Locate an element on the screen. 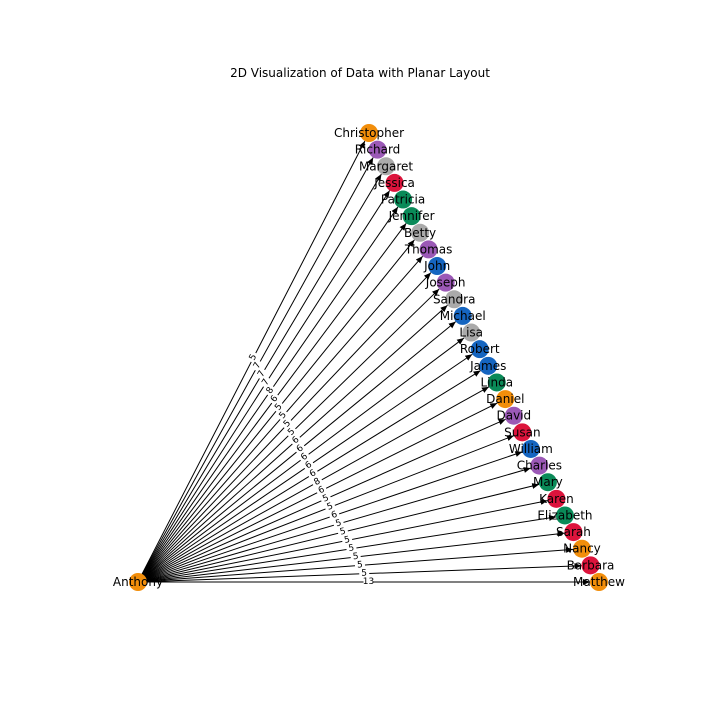  node-label-nancy: Nancy is located at coordinates (582, 549).